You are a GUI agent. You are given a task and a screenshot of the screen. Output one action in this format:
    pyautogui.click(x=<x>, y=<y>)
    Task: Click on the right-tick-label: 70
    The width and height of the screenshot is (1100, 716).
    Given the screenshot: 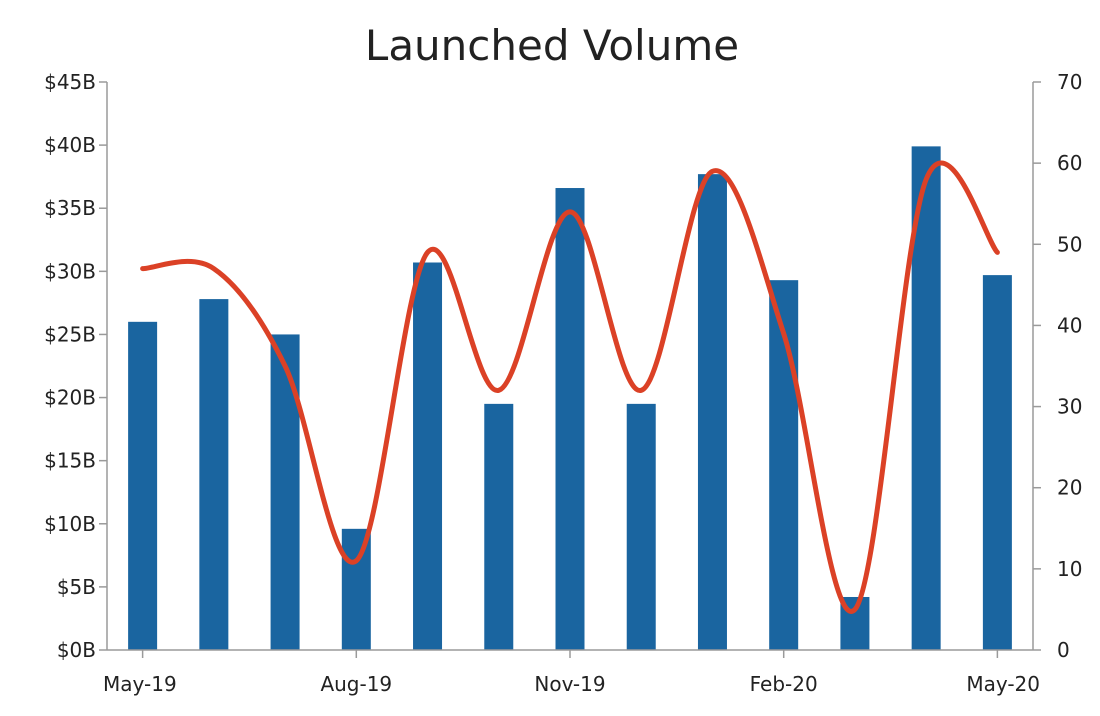 What is the action you would take?
    pyautogui.click(x=1069, y=82)
    